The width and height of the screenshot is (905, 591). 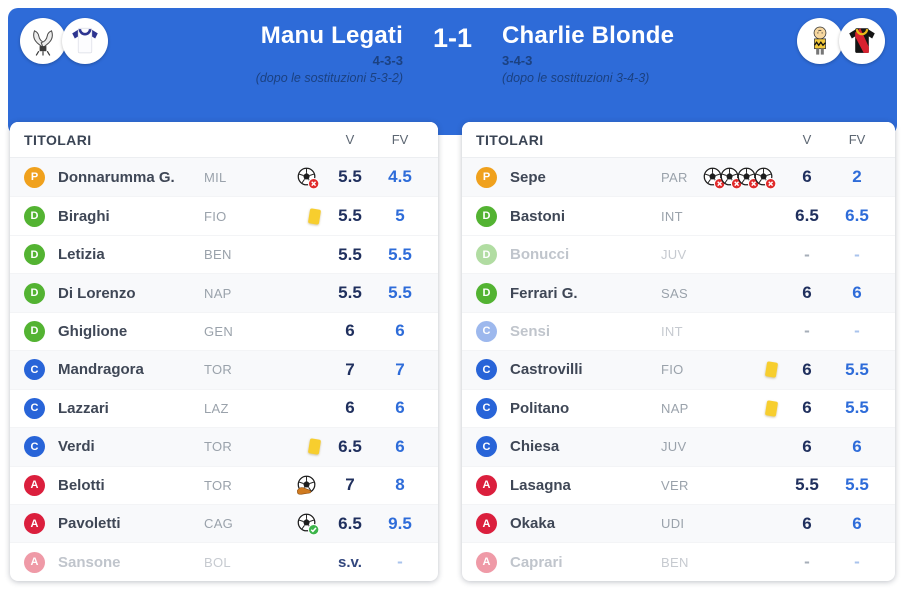 What do you see at coordinates (678, 523) in the screenshot?
I see `player-row: A Okaka UDI 6 6` at bounding box center [678, 523].